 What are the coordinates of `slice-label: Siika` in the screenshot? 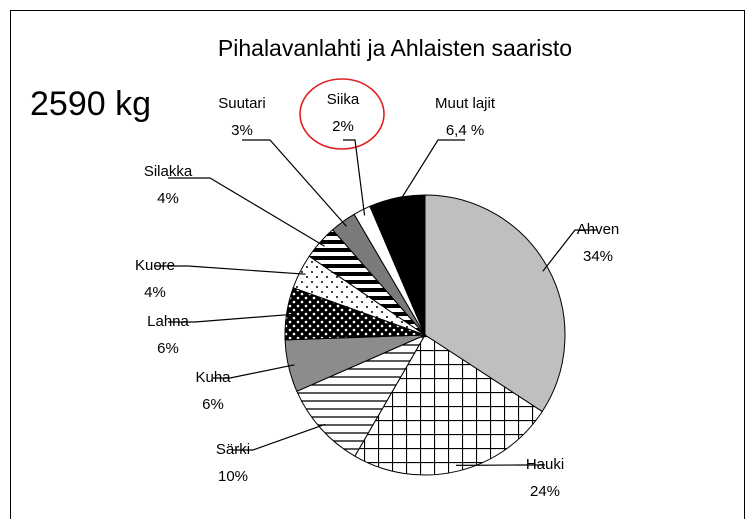 It's located at (343, 99).